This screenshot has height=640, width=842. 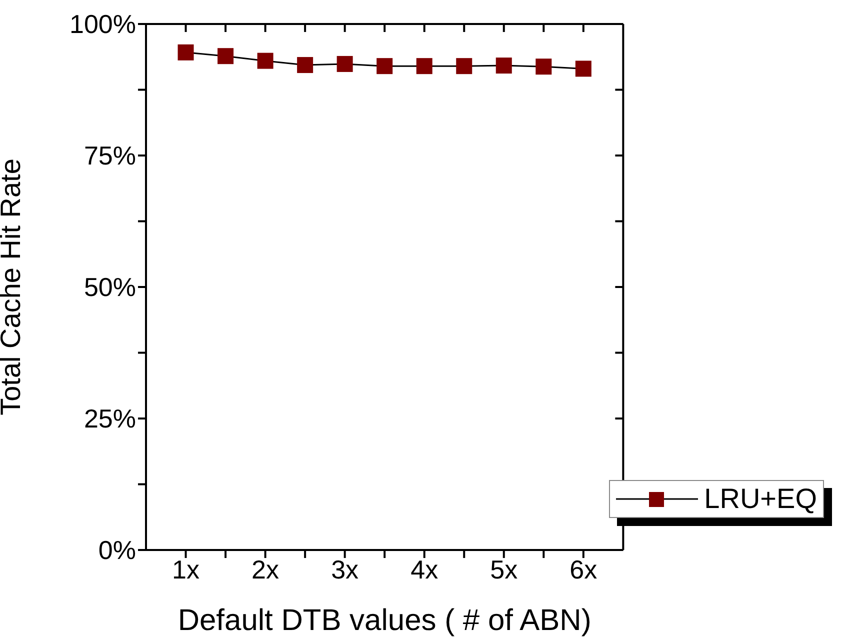 I want to click on x-axis-title: Default DTB values ( # of ABN), so click(x=385, y=620).